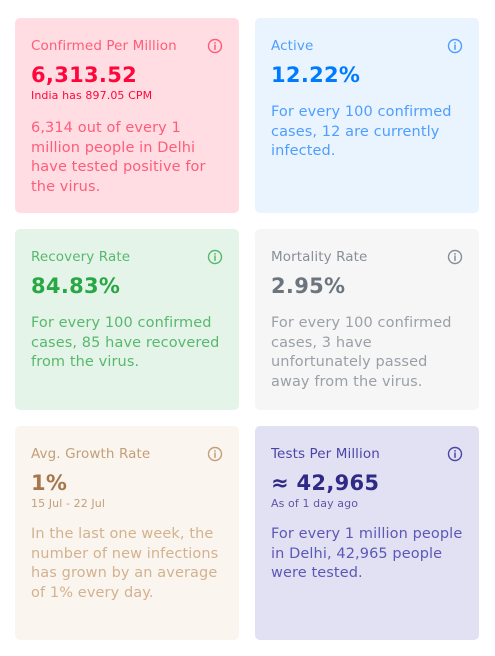 The image size is (495, 656). What do you see at coordinates (104, 46) in the screenshot?
I see `card-title: Confirmed Per Million` at bounding box center [104, 46].